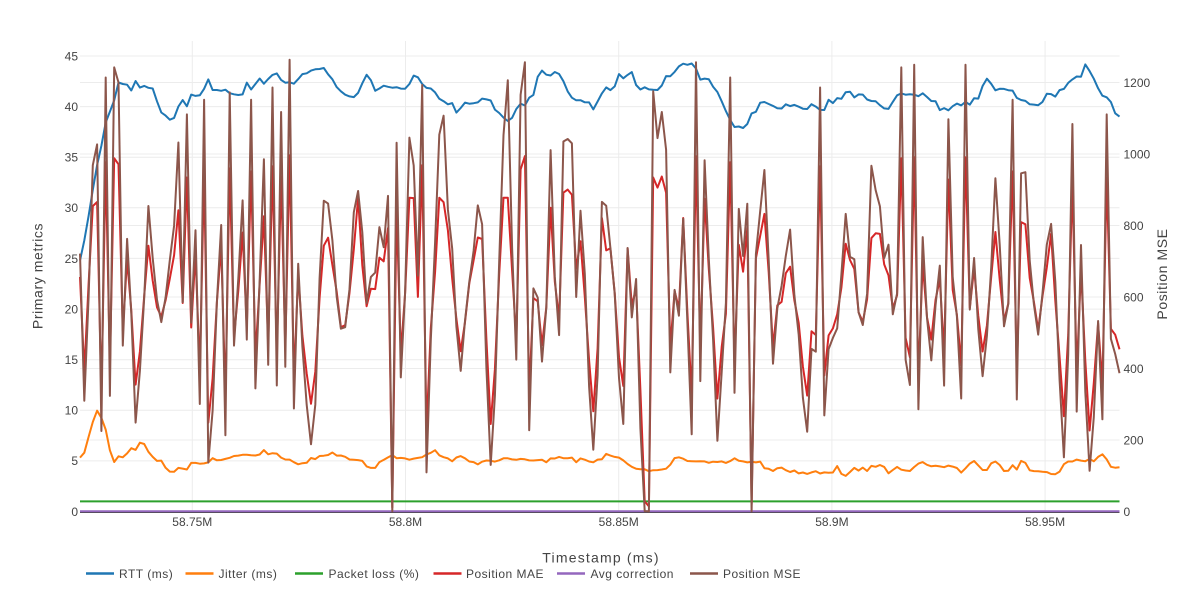 Image resolution: width=1200 pixels, height=605 pixels. I want to click on svg-text: Position MAE, so click(505, 574).